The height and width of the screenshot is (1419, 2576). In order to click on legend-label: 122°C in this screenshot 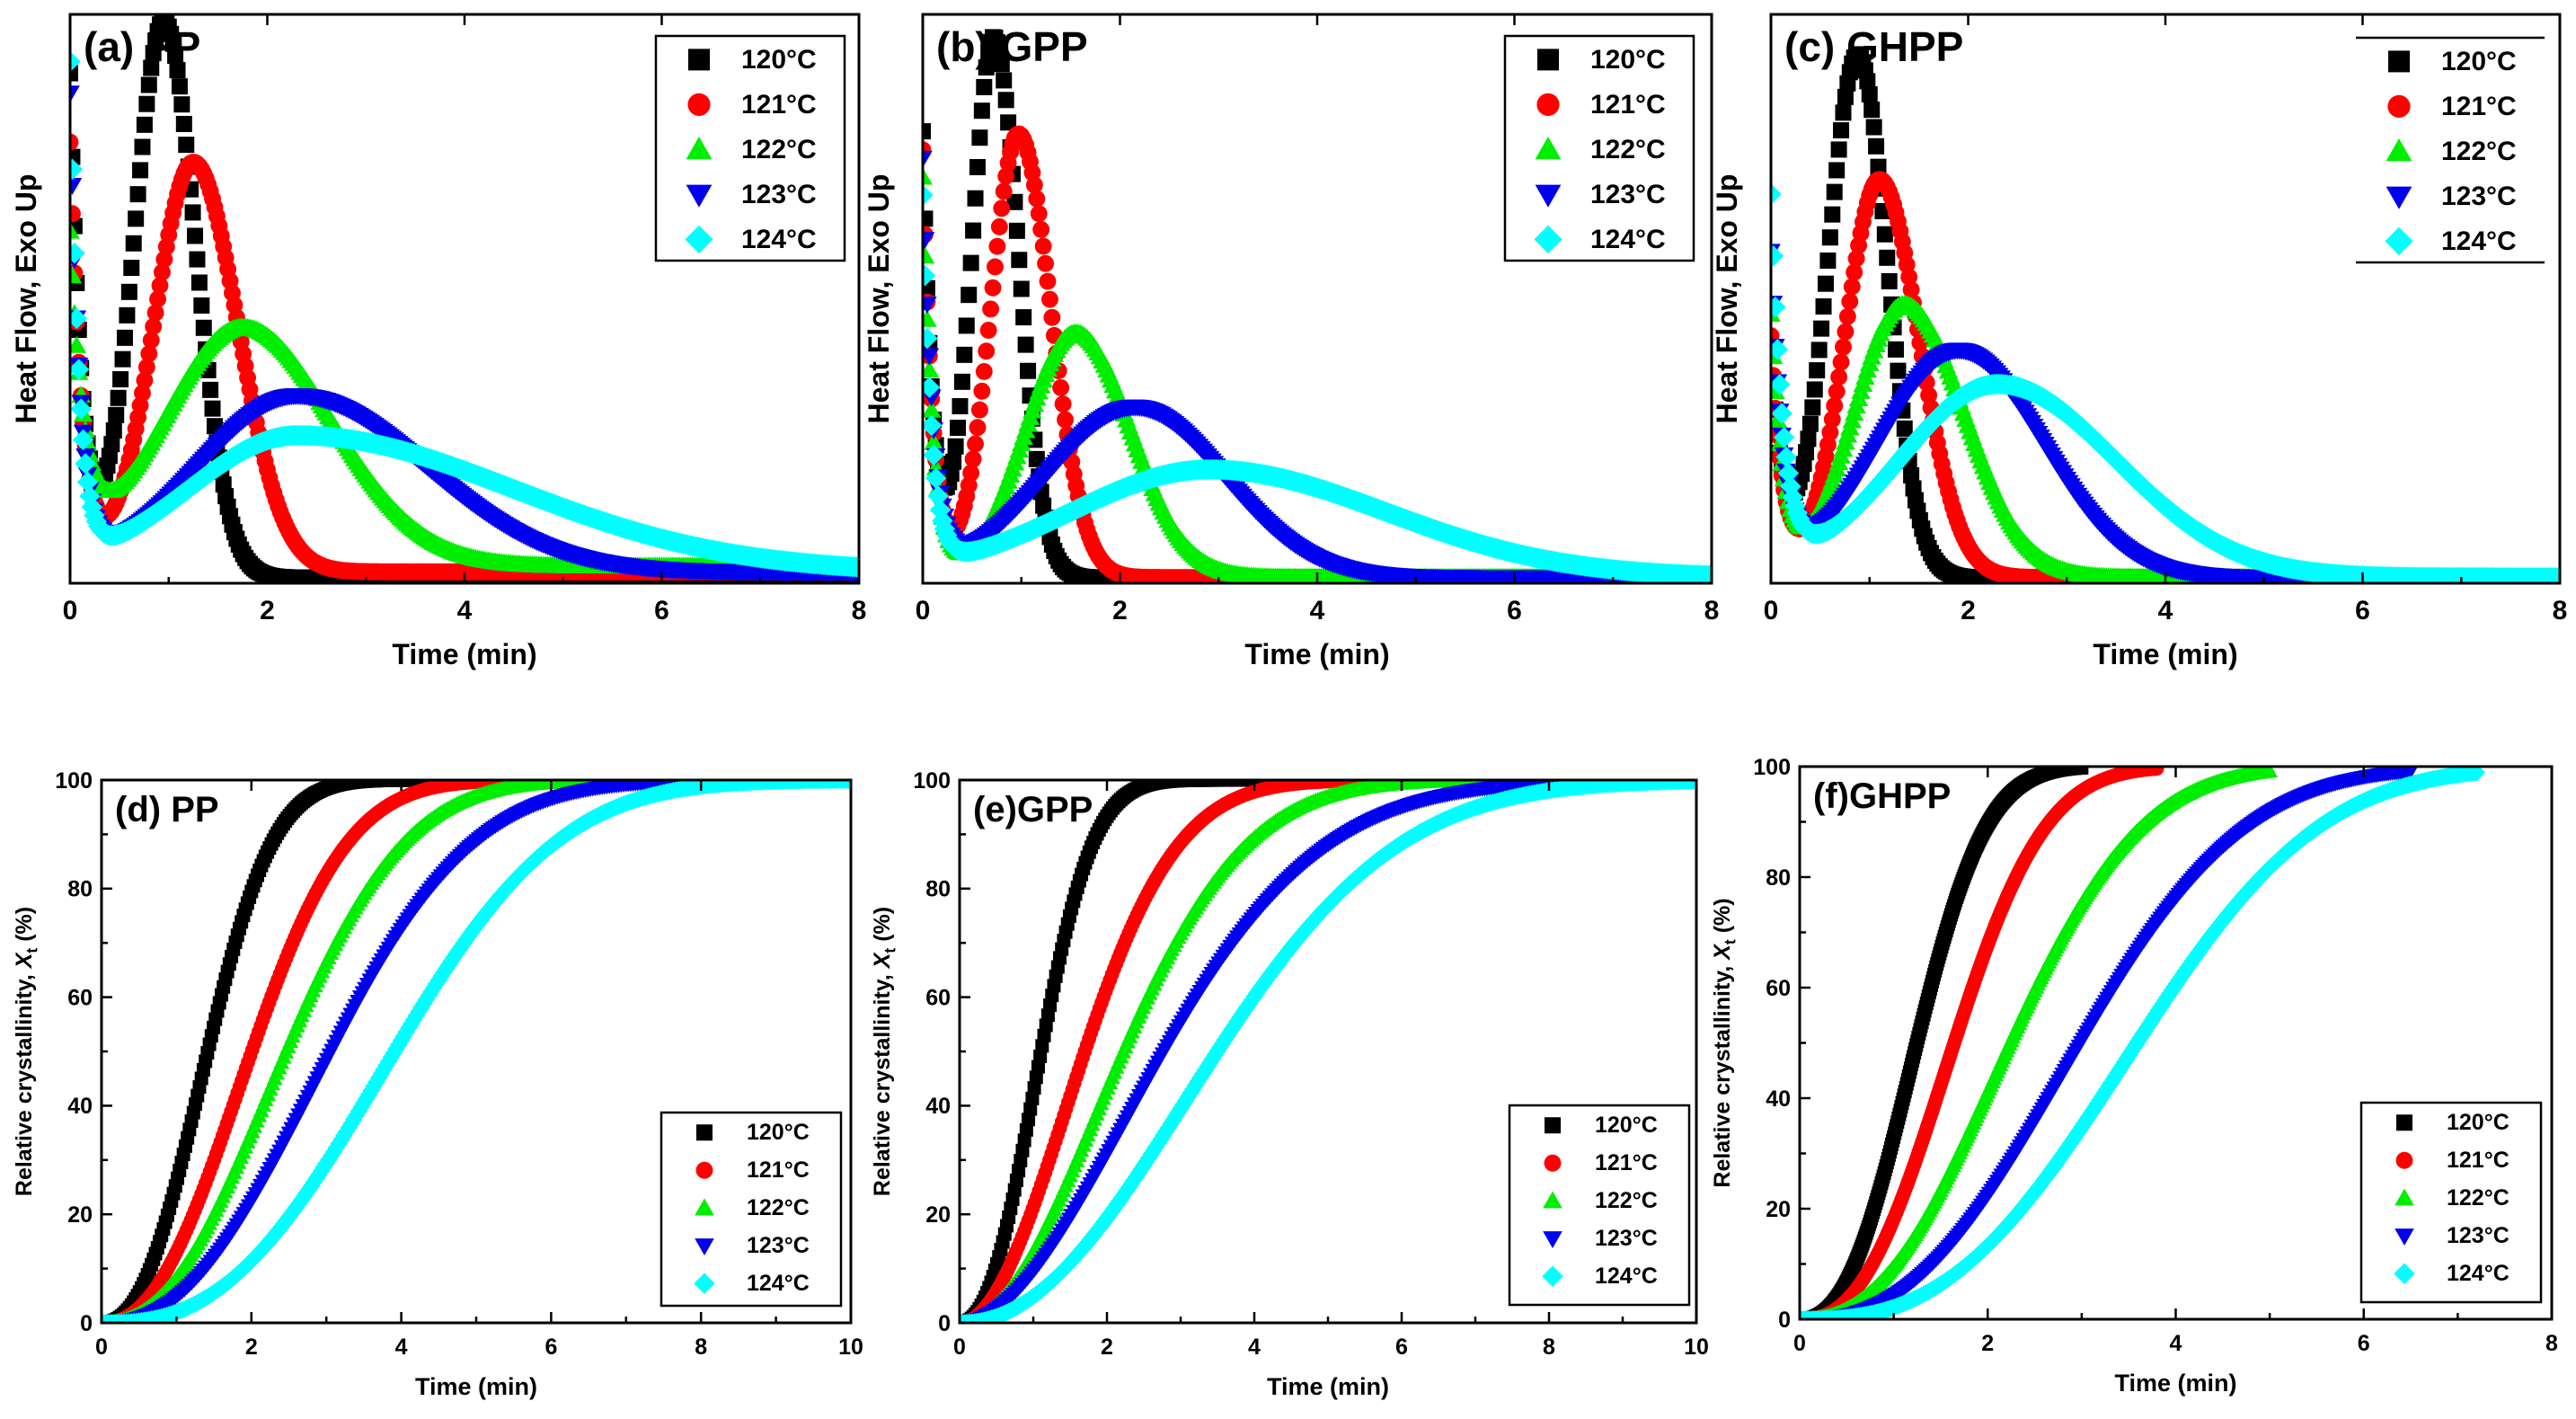, I will do `click(779, 149)`.